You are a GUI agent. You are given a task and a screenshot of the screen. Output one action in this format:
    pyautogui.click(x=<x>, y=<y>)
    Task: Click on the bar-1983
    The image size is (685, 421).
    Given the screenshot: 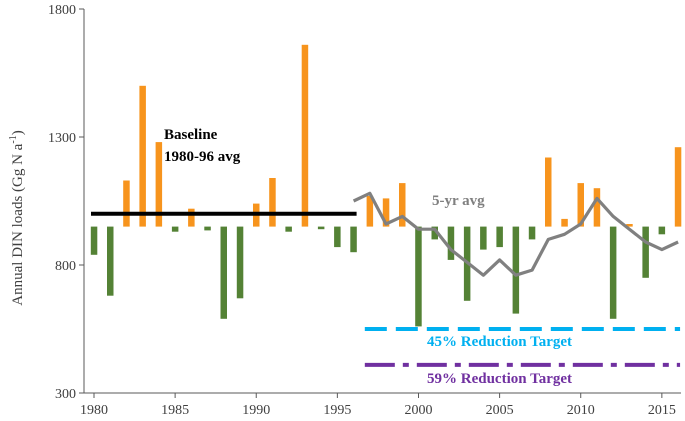 What is the action you would take?
    pyautogui.click(x=142, y=156)
    